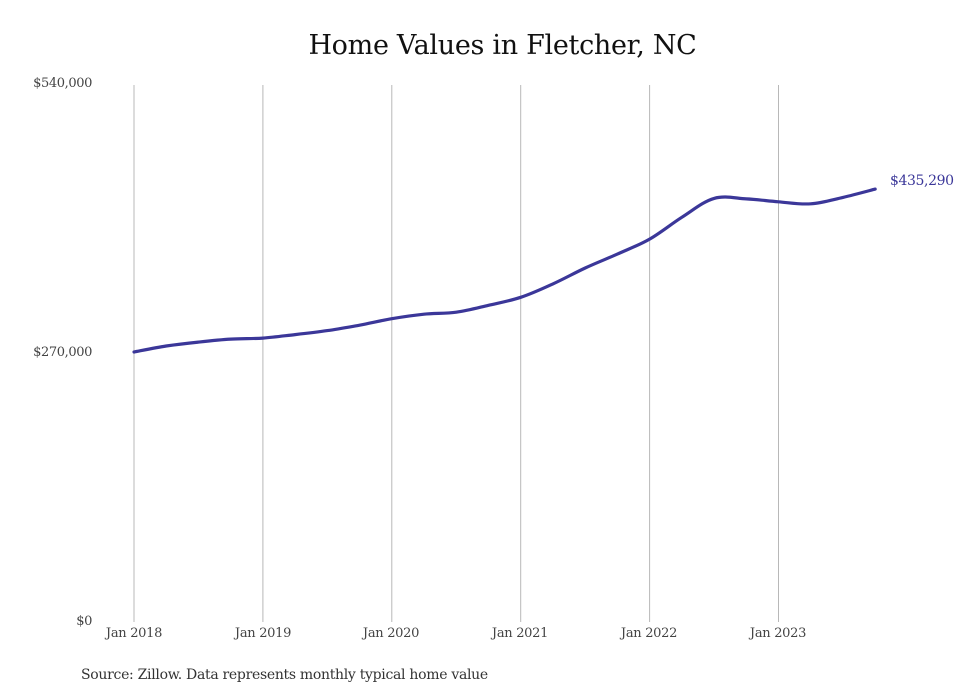 This screenshot has height=699, width=980. Describe the element at coordinates (520, 633) in the screenshot. I see `x-tick-label: Jan 2021` at that location.